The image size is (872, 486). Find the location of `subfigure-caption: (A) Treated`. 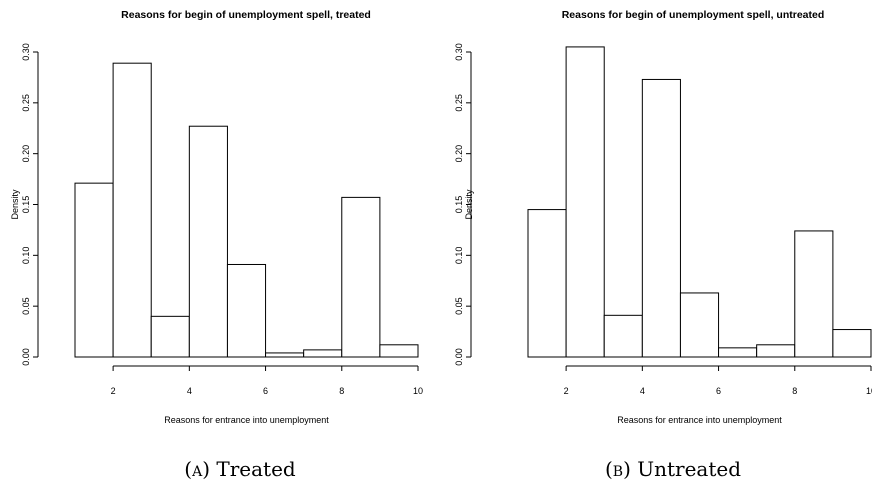

subfigure-caption: (A) Treated is located at coordinates (240, 469).